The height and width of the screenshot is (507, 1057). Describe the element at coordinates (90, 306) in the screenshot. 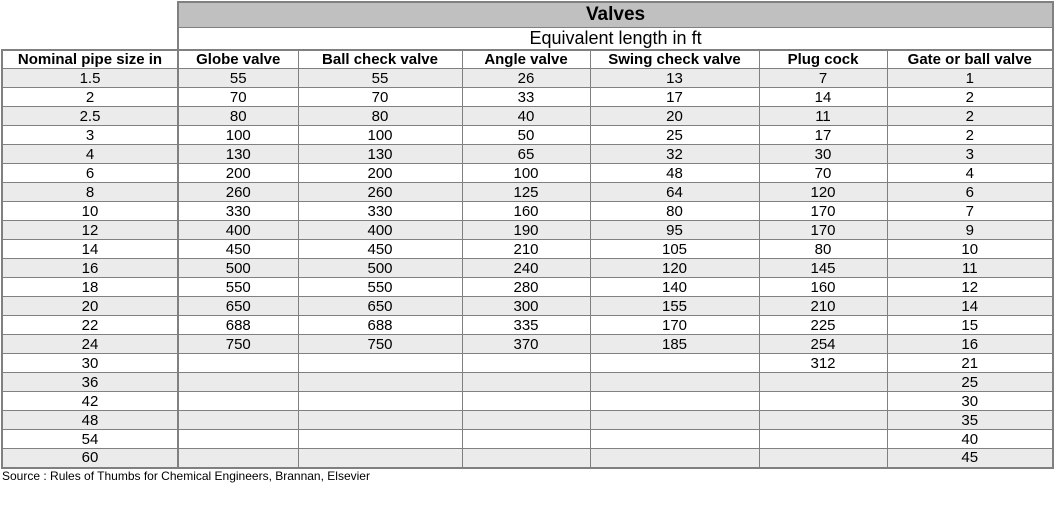

I see `pipe-size-cell: 20` at that location.